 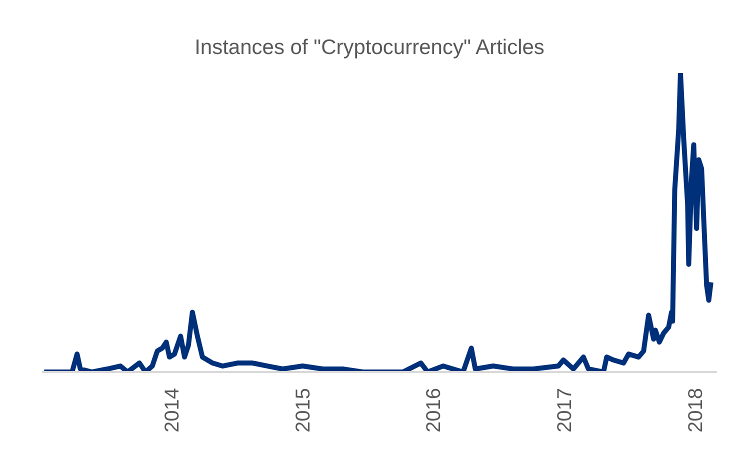 What do you see at coordinates (173, 410) in the screenshot?
I see `x-tick-label: 2014` at bounding box center [173, 410].